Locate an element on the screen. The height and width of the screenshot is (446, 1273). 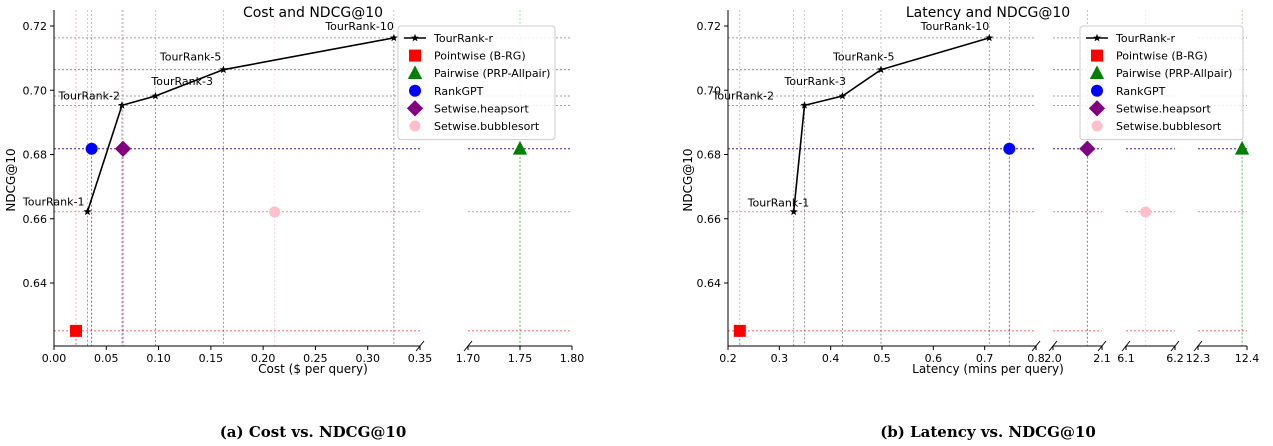
x-tick-label: 0.5 is located at coordinates (882, 358).